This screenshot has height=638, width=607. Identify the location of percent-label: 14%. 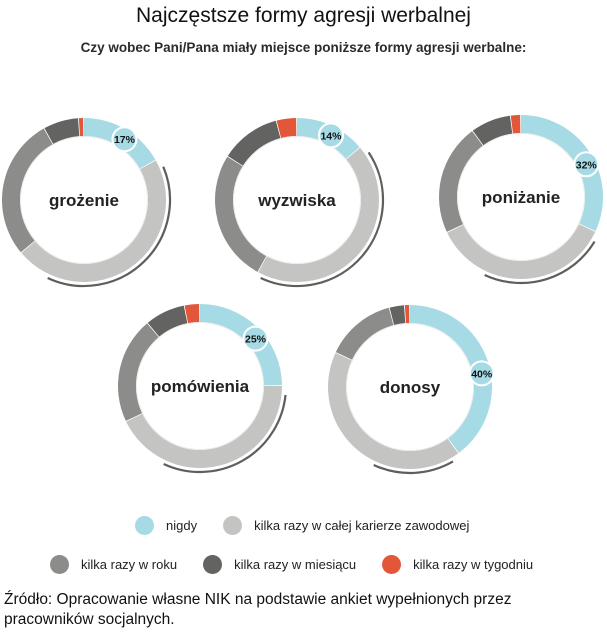
(331, 136).